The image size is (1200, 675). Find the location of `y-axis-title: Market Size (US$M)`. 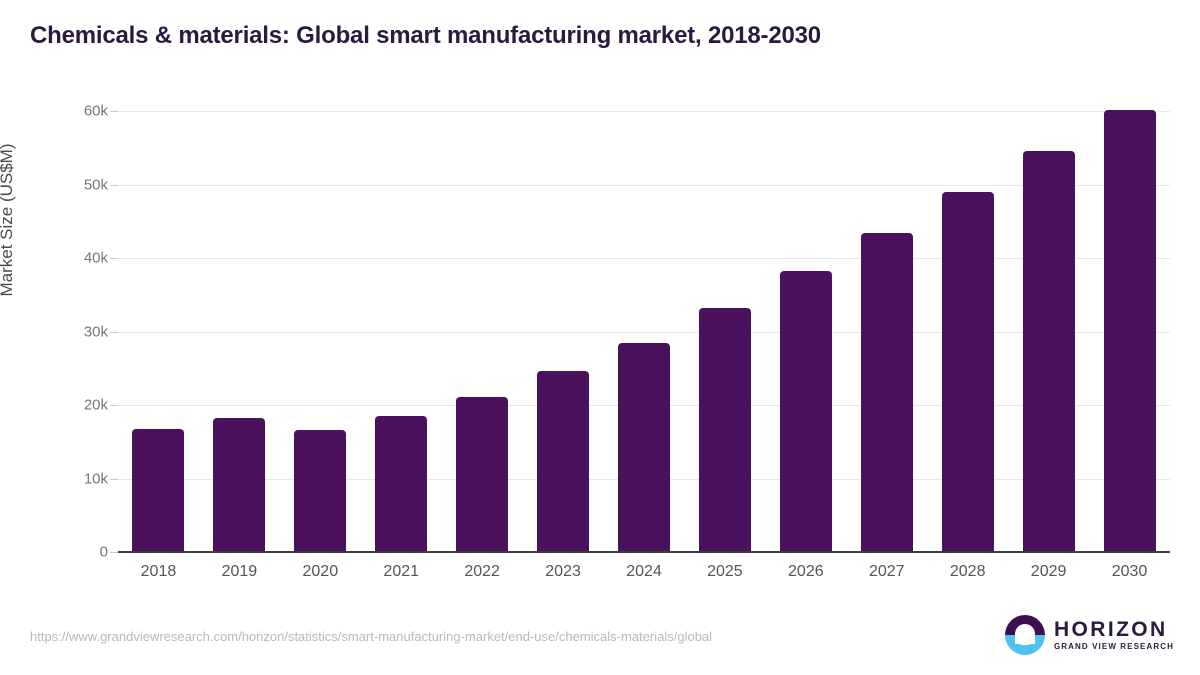

y-axis-title: Market Size (US$M) is located at coordinates (8, 220).